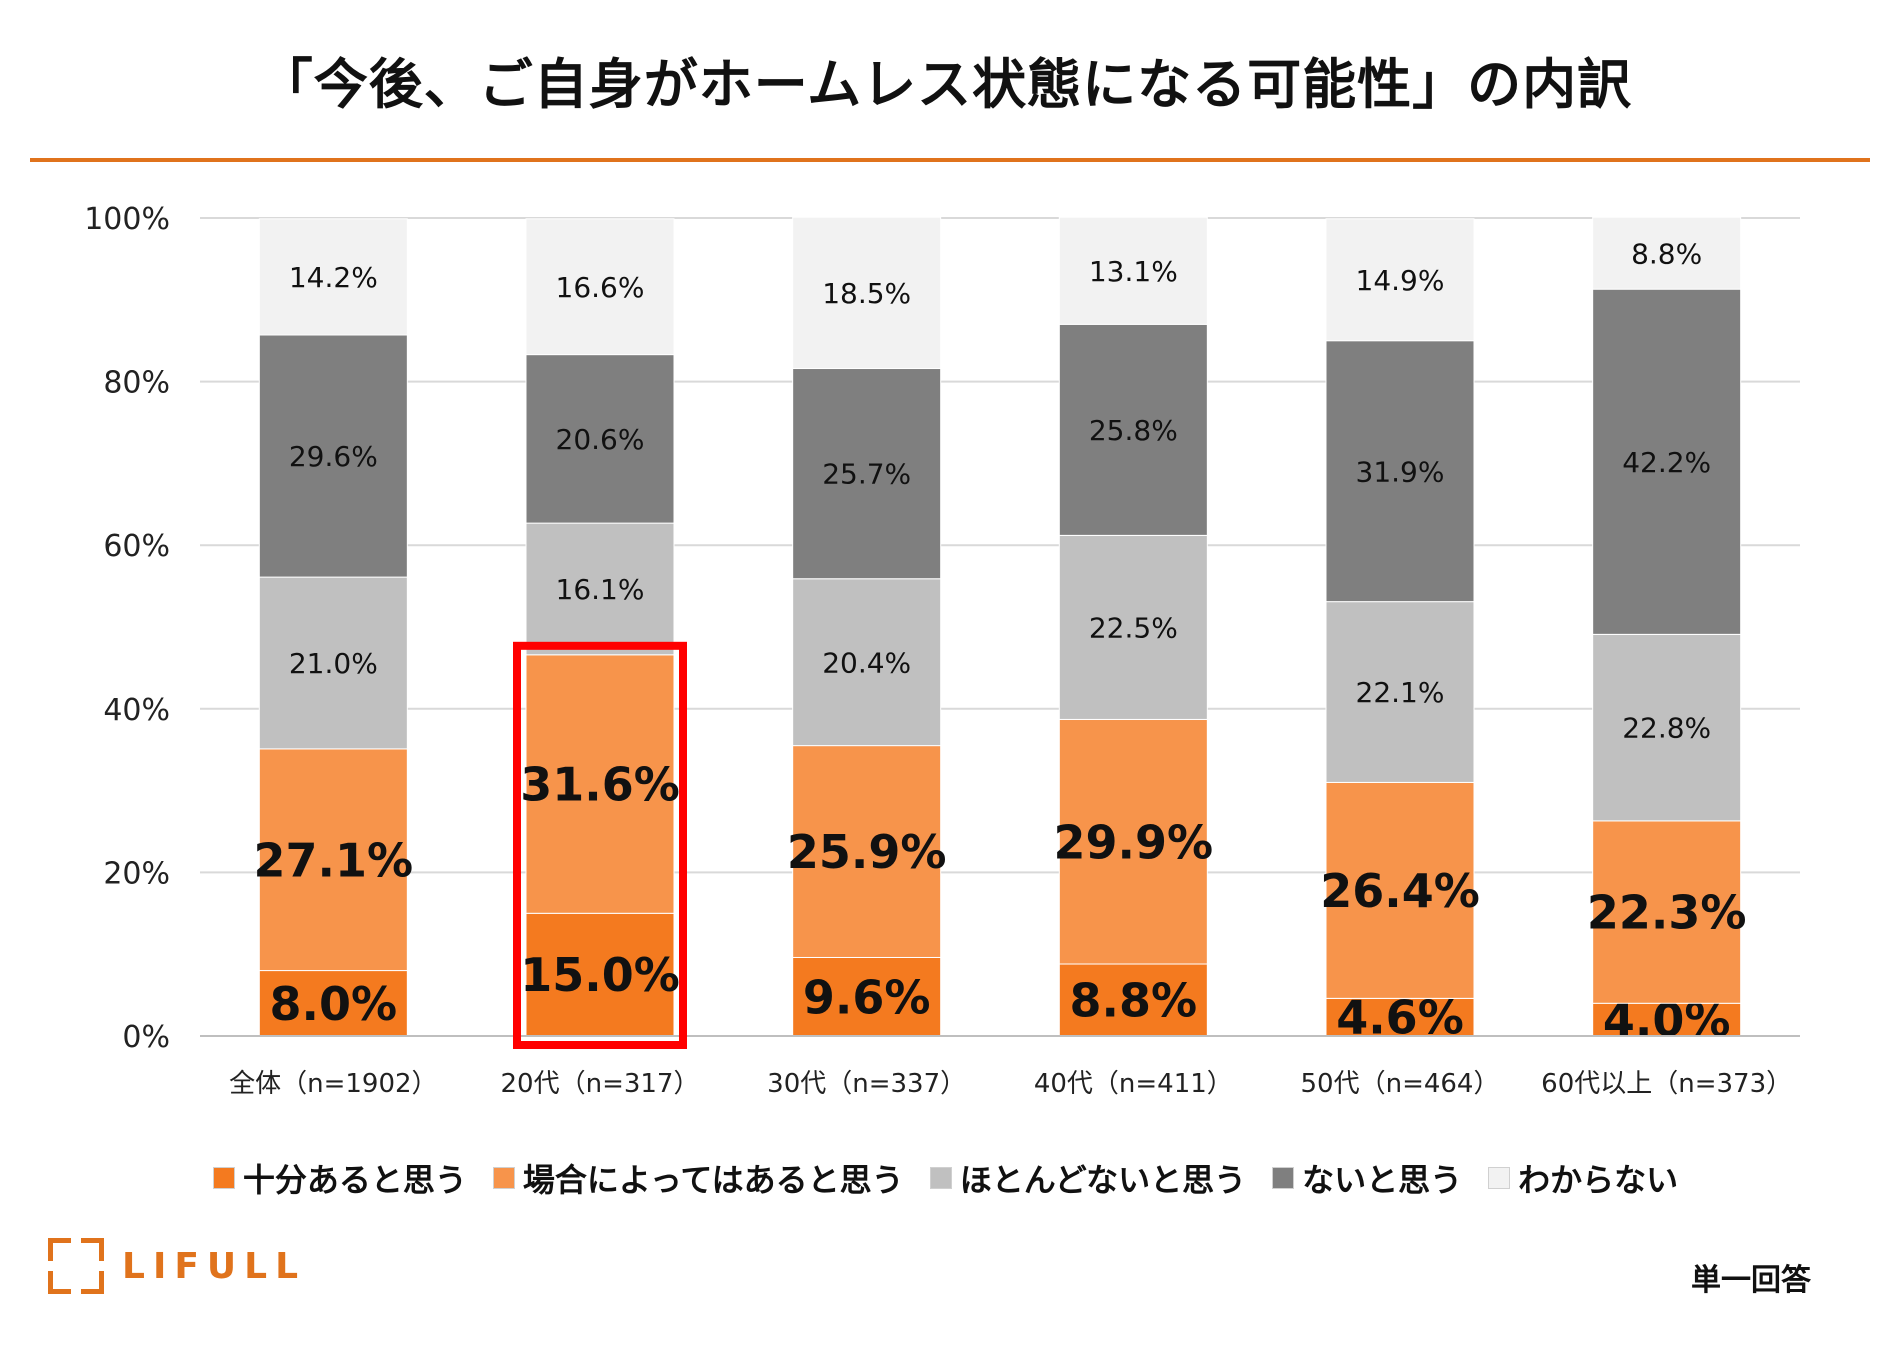  Describe the element at coordinates (1666, 1084) in the screenshot. I see `x-category-label: 60代以上（n=373）` at that location.